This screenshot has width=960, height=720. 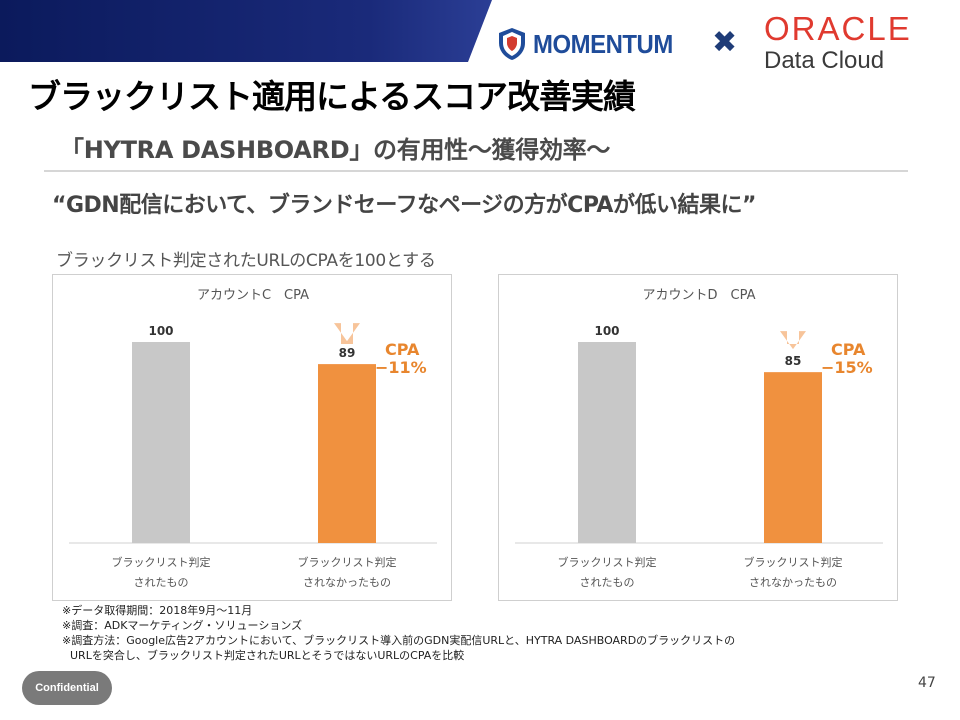 What do you see at coordinates (67, 688) in the screenshot?
I see `confidential-badge: Confidential` at bounding box center [67, 688].